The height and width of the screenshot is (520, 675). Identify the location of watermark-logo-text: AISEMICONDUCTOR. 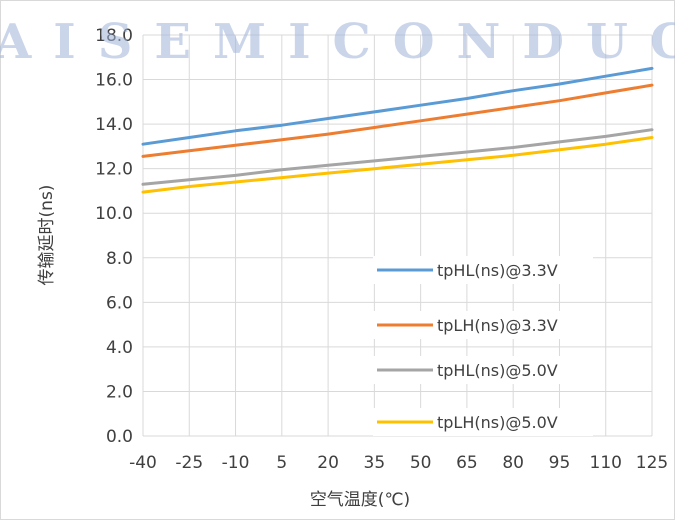
(337, 42).